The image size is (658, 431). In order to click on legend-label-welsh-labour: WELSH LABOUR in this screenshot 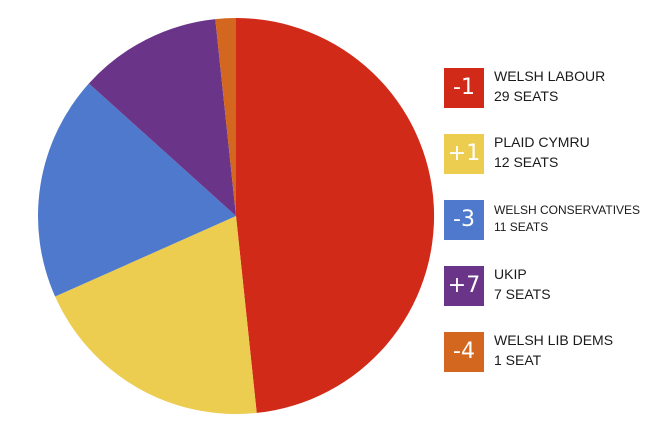, I will do `click(550, 76)`.